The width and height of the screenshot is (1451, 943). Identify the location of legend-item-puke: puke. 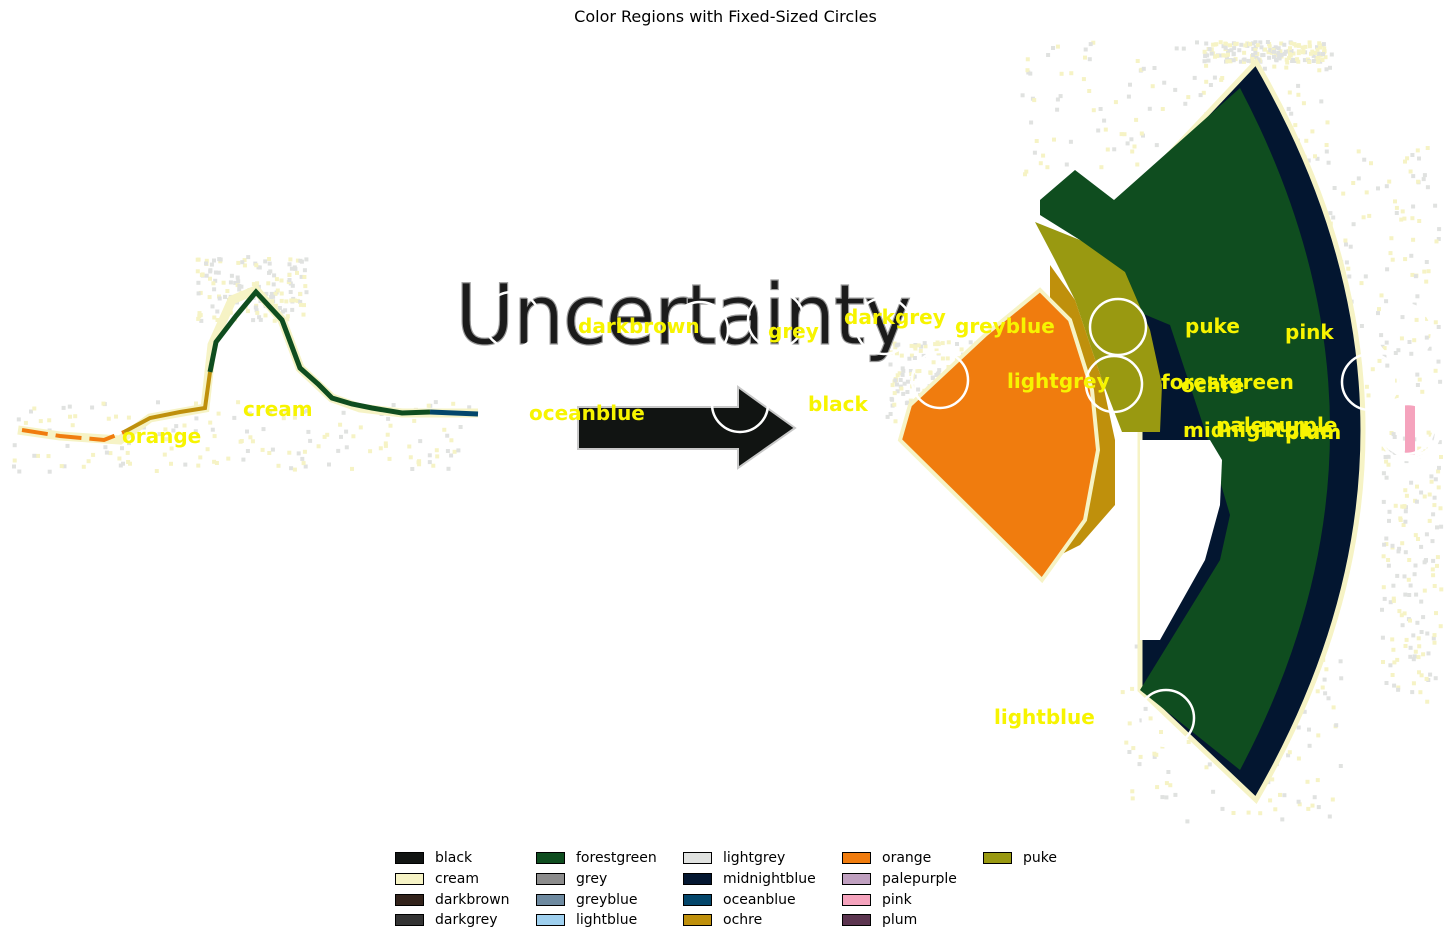
(1033, 858).